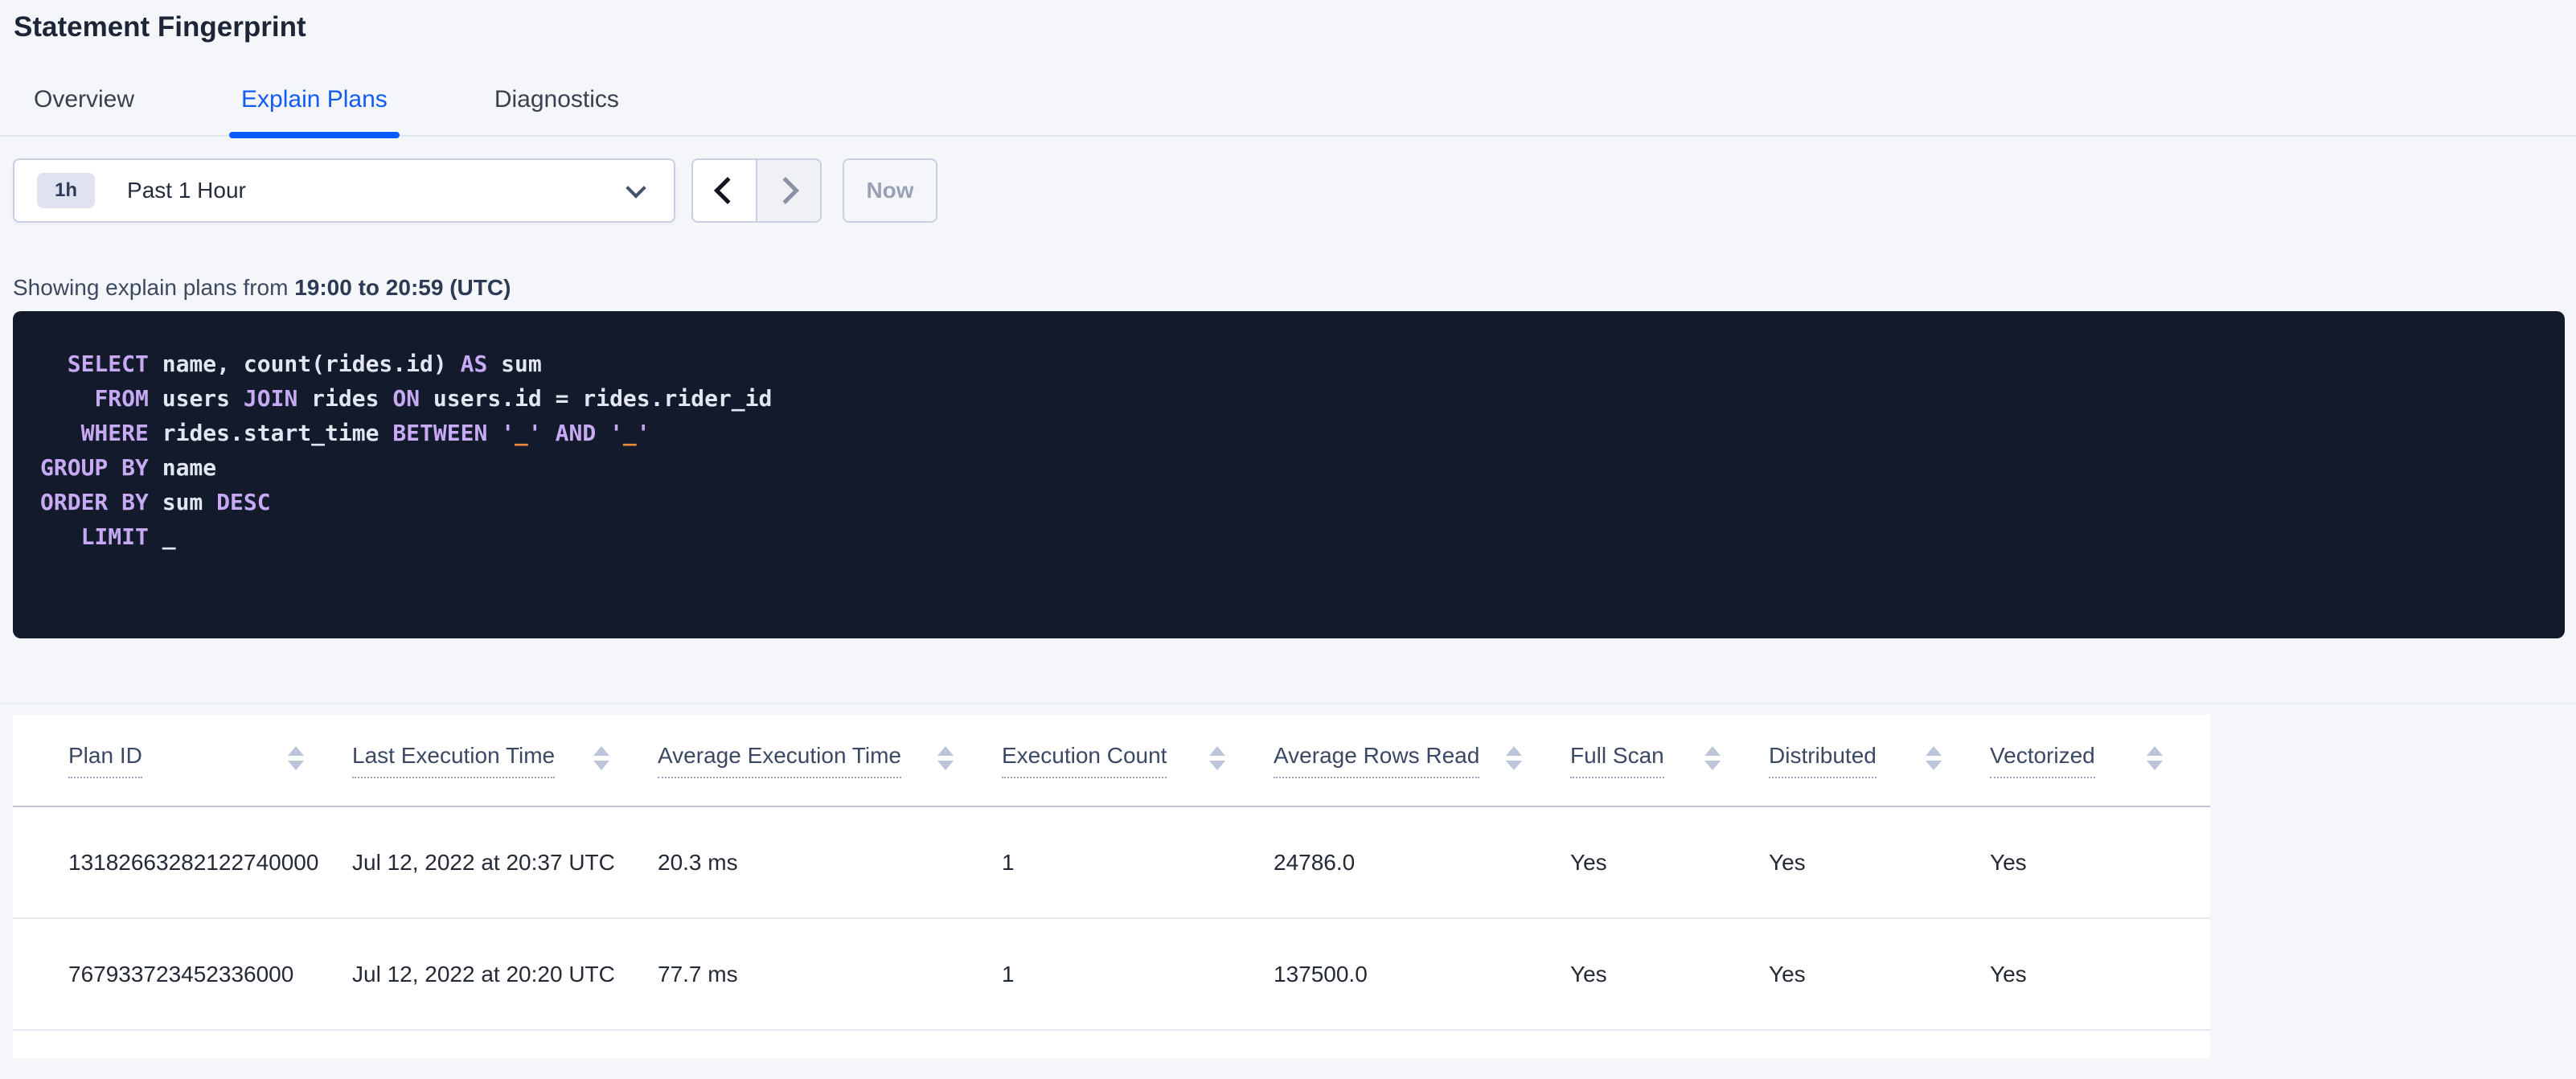 The height and width of the screenshot is (1079, 2576). Describe the element at coordinates (160, 27) in the screenshot. I see `page-title: Statement Fingerprint` at that location.